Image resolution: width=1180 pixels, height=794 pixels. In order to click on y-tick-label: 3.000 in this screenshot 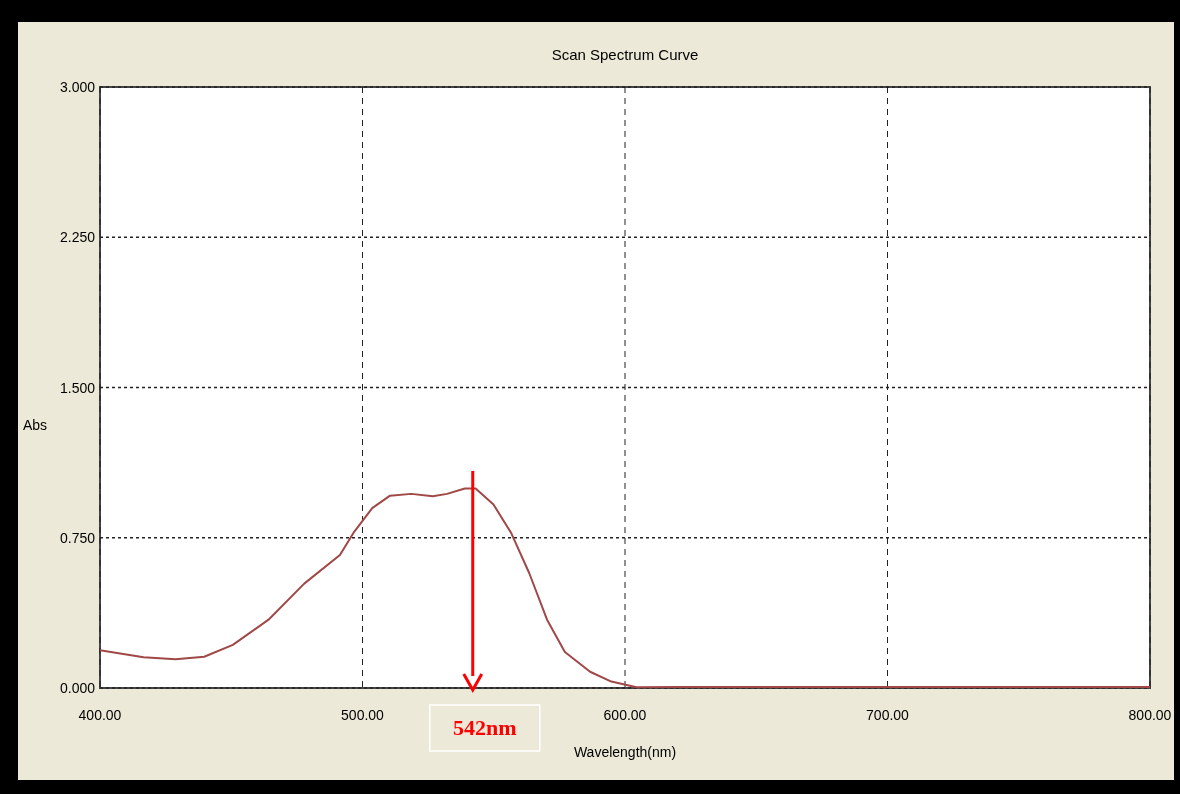, I will do `click(77, 87)`.